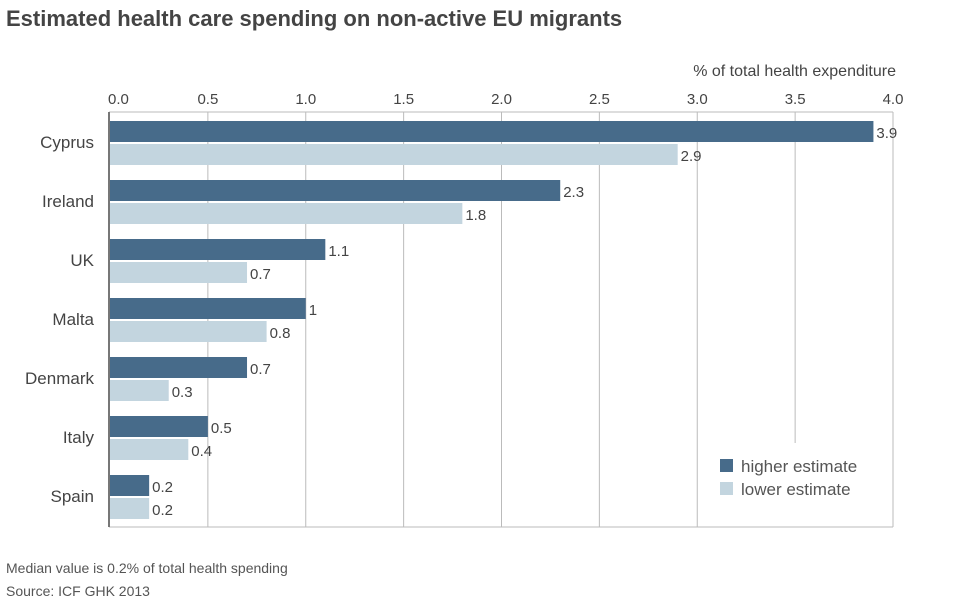 The height and width of the screenshot is (609, 976). What do you see at coordinates (201, 451) in the screenshot?
I see `data-label: 0.4` at bounding box center [201, 451].